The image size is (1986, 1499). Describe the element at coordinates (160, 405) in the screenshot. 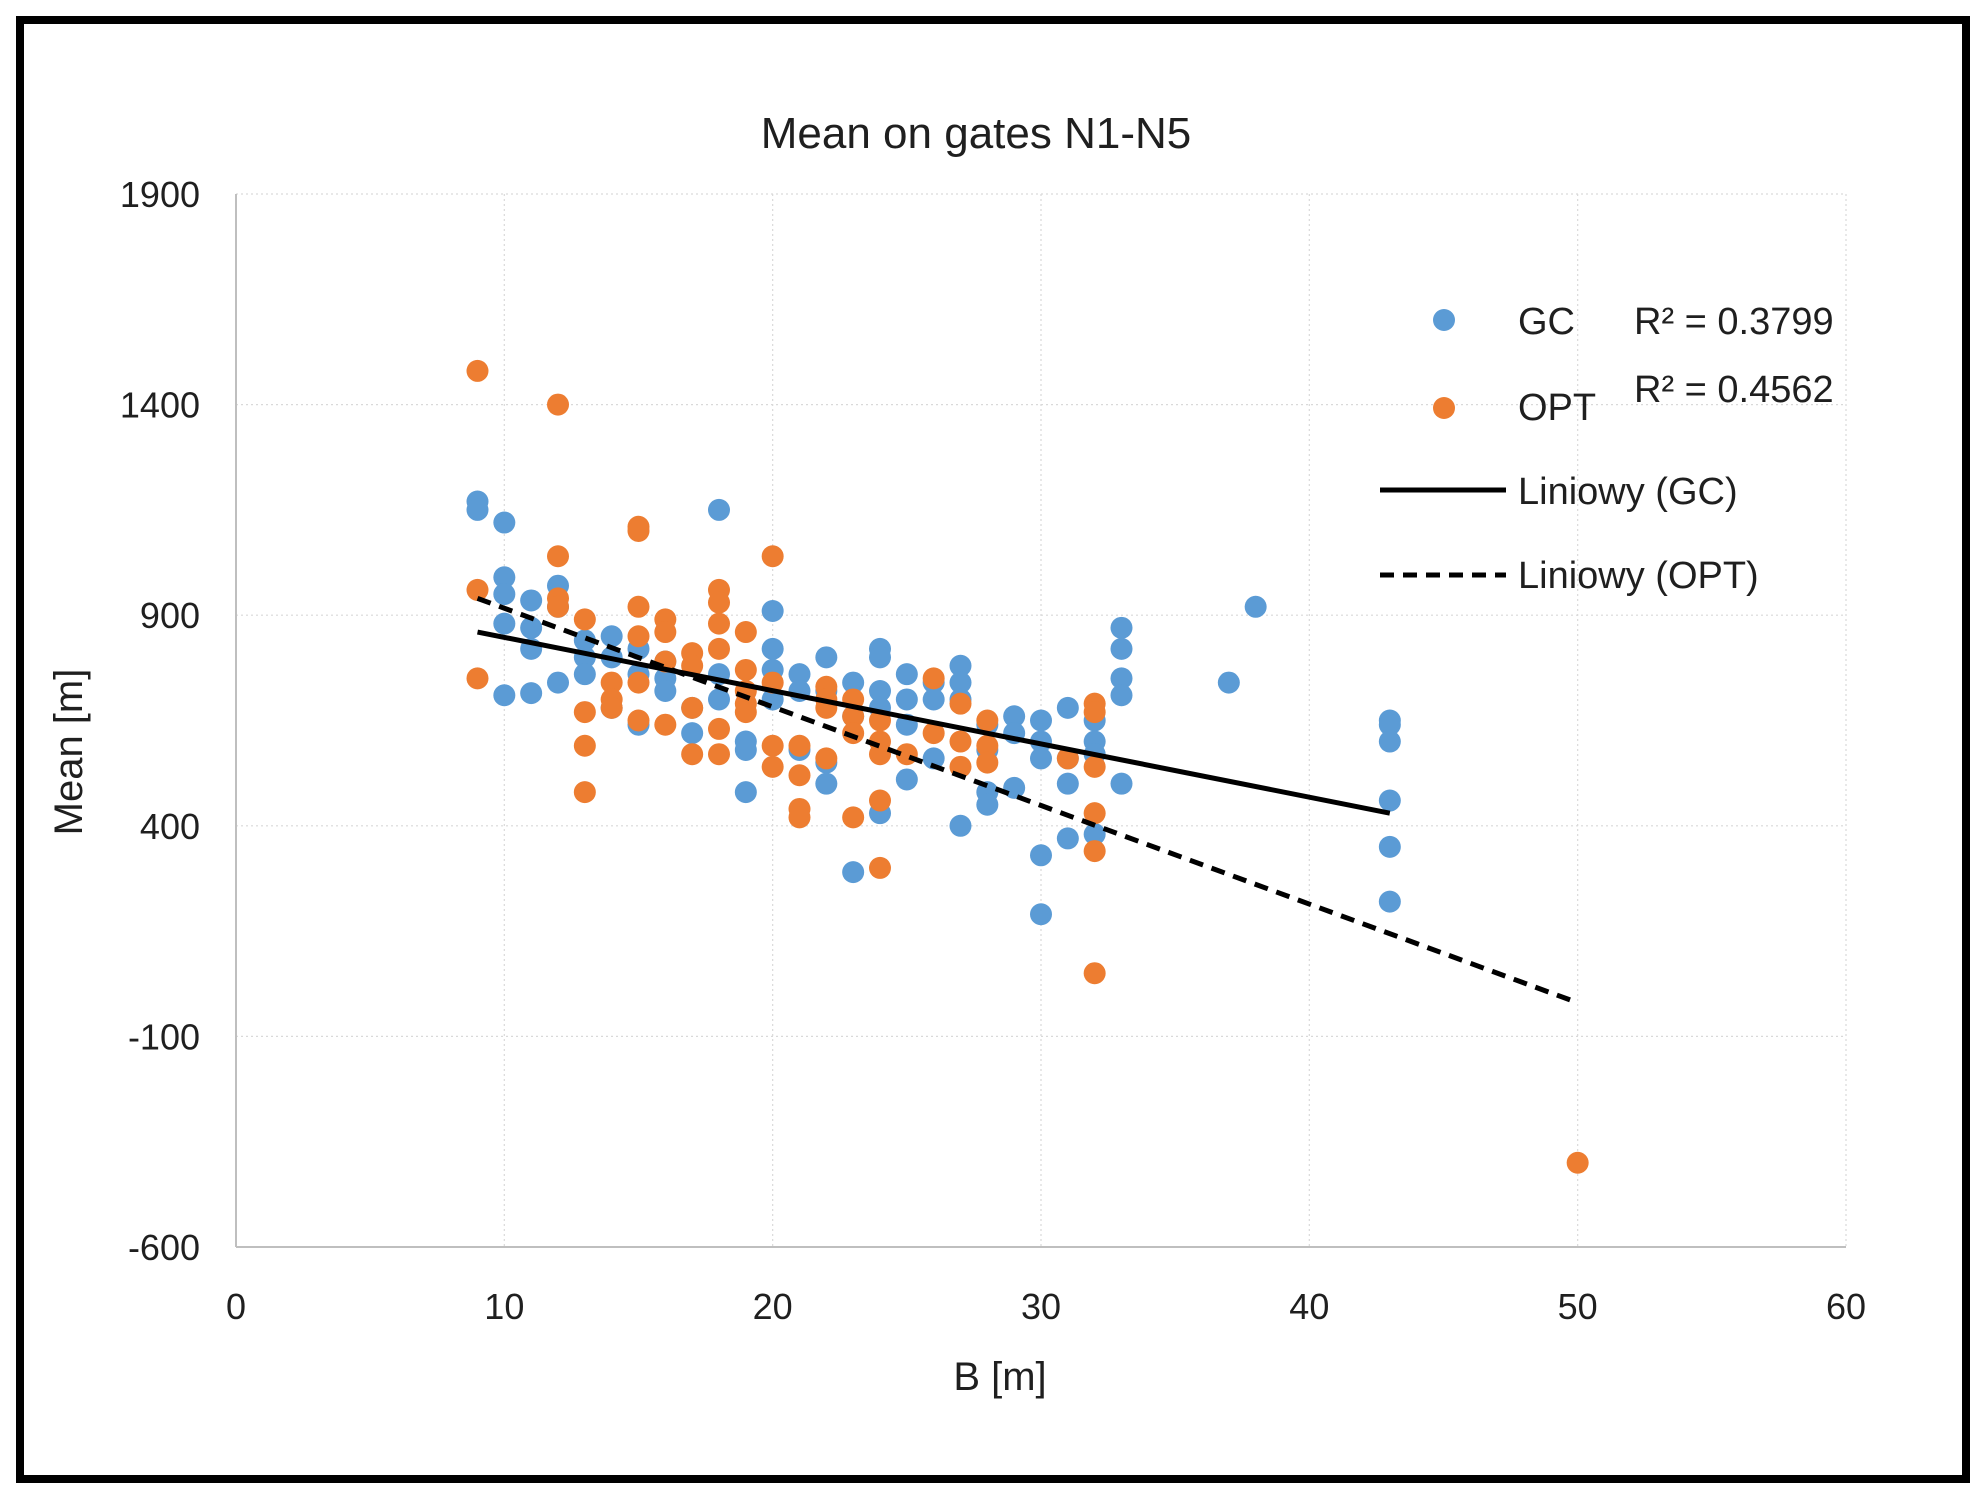

I see `y-tick-label: 1400` at that location.